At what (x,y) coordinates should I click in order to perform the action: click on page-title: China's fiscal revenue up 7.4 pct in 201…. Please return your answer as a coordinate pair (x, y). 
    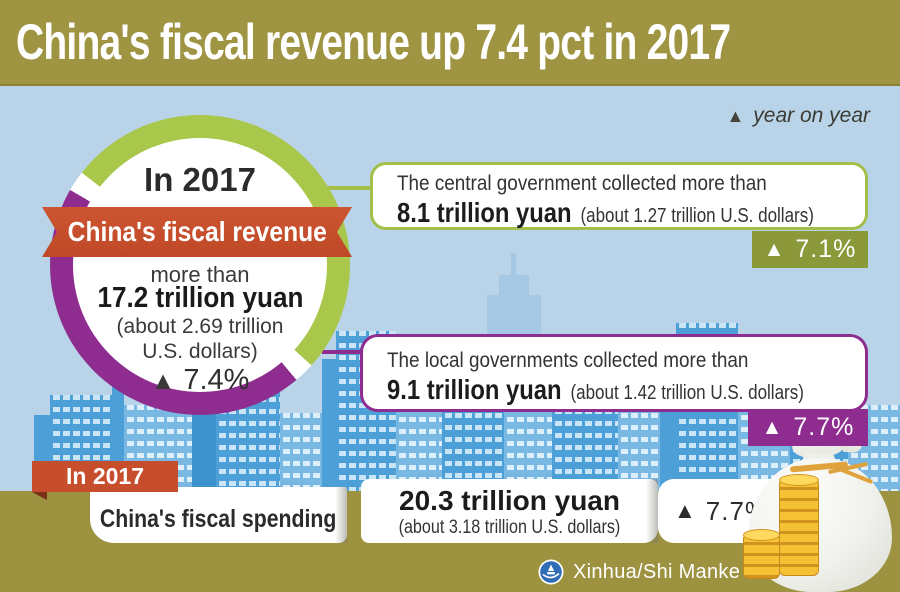
    Looking at the image, I should click on (373, 42).